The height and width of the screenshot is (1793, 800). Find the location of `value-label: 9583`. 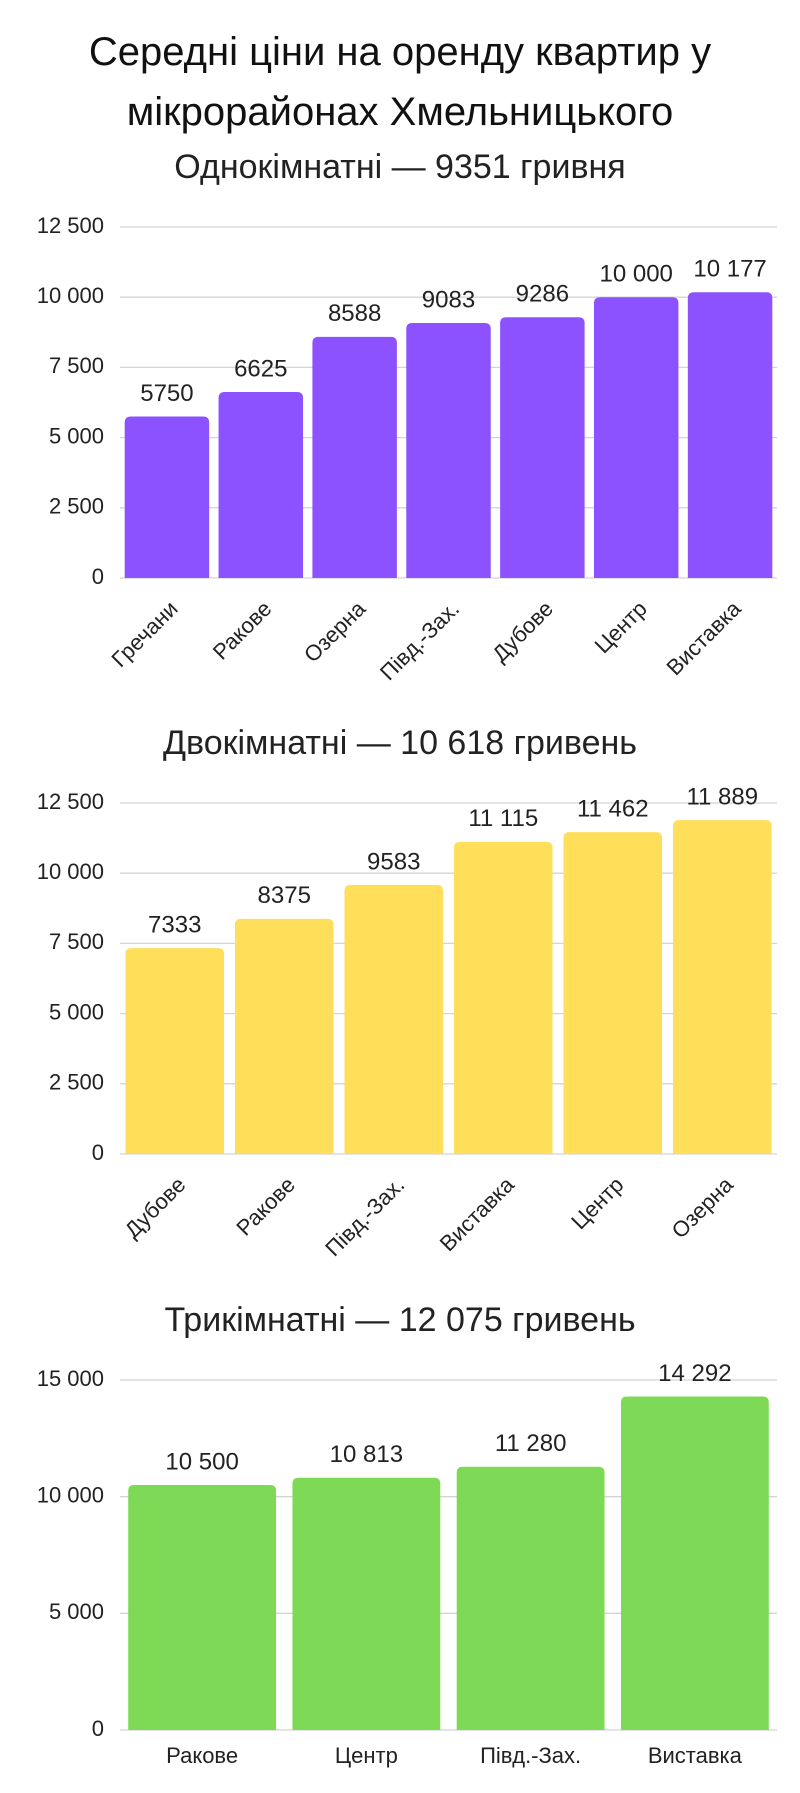

value-label: 9583 is located at coordinates (393, 861).